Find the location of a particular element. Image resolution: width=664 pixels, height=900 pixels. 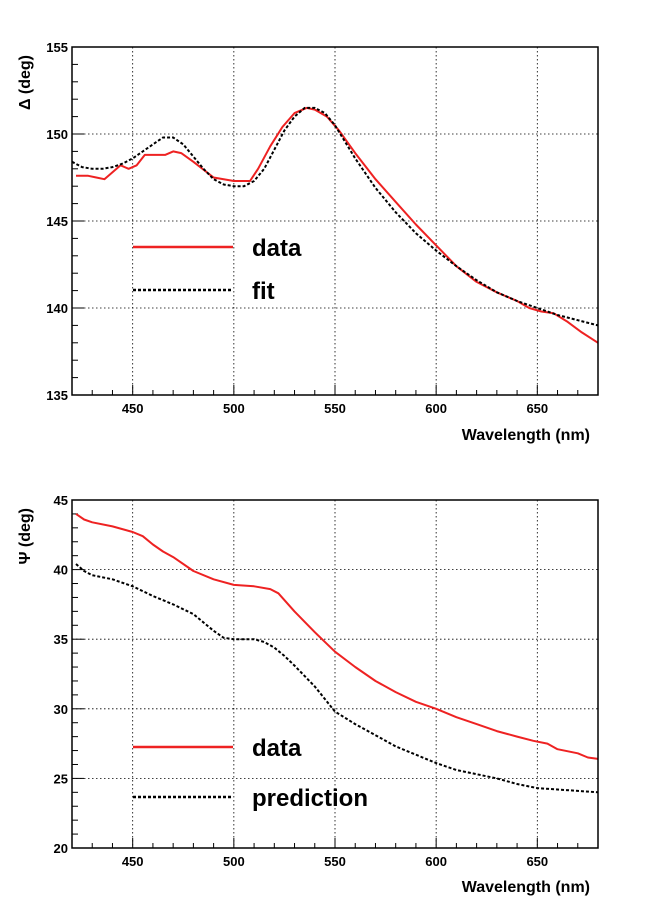

y-tick-label: 20 is located at coordinates (61, 848).